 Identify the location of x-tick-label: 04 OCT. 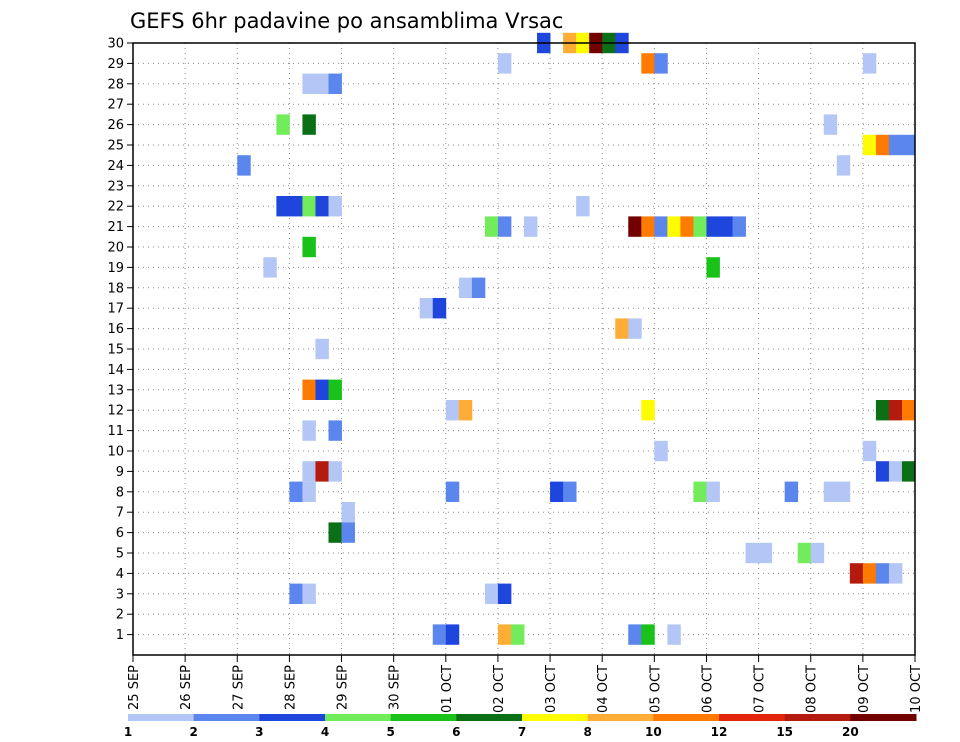
(603, 689).